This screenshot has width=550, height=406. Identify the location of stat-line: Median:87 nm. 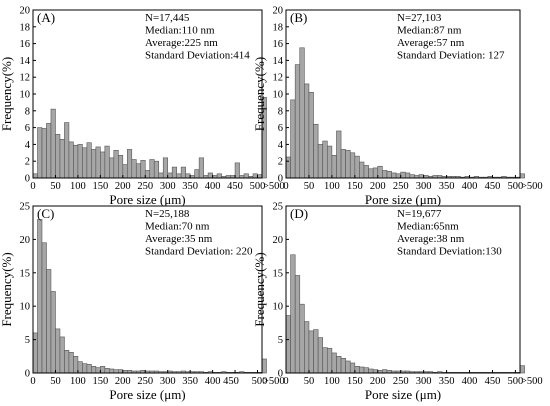
(429, 31).